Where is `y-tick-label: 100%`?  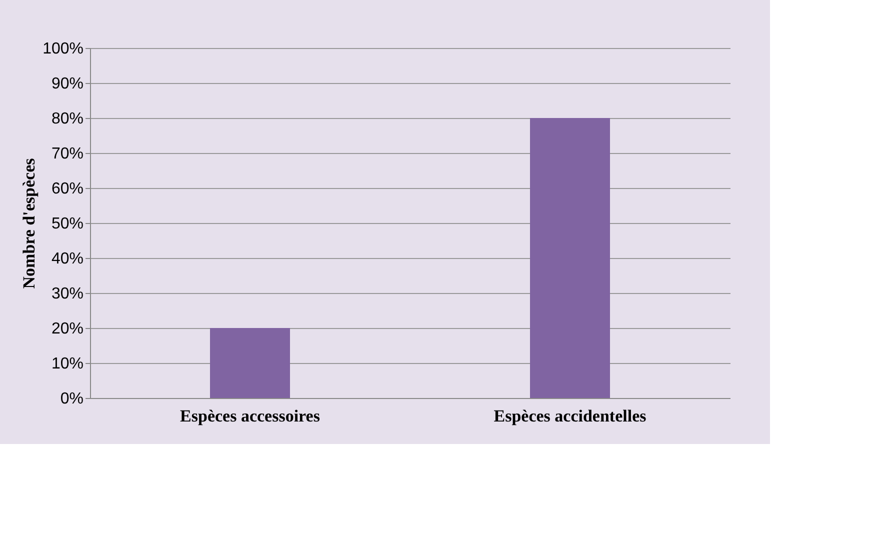 y-tick-label: 100% is located at coordinates (63, 49).